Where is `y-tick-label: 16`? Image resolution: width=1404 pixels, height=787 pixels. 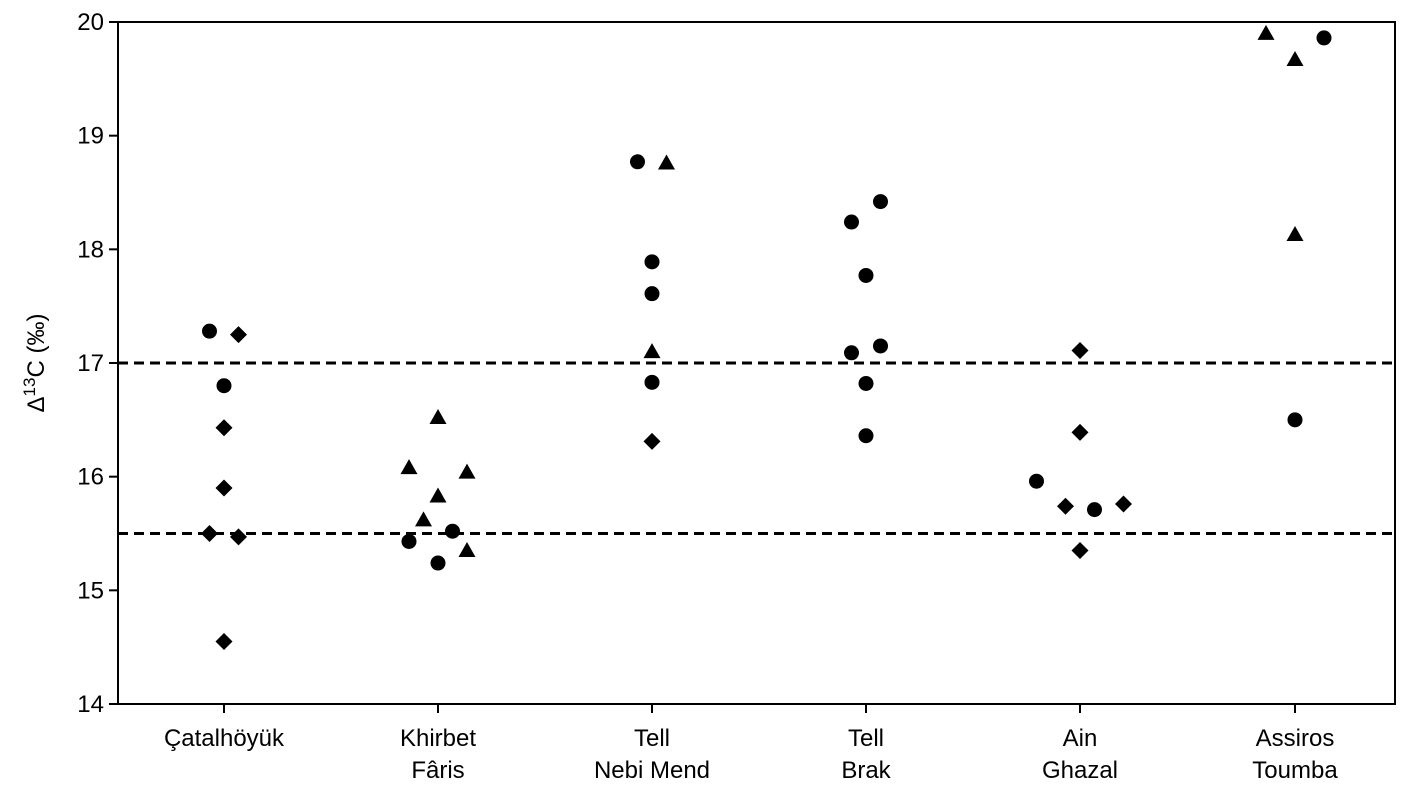 y-tick-label: 16 is located at coordinates (90, 477).